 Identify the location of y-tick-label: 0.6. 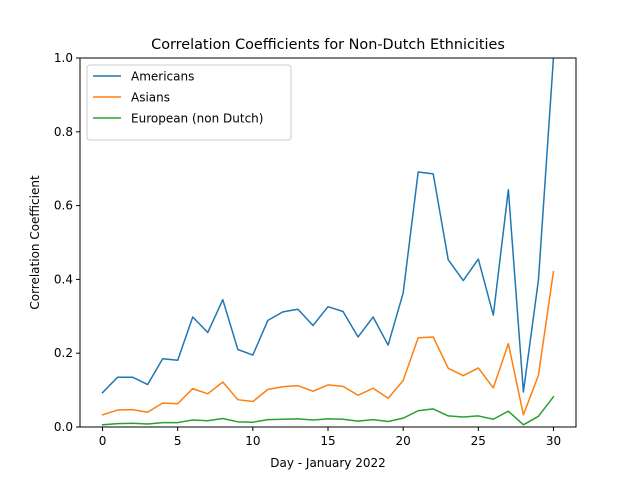
(63, 206).